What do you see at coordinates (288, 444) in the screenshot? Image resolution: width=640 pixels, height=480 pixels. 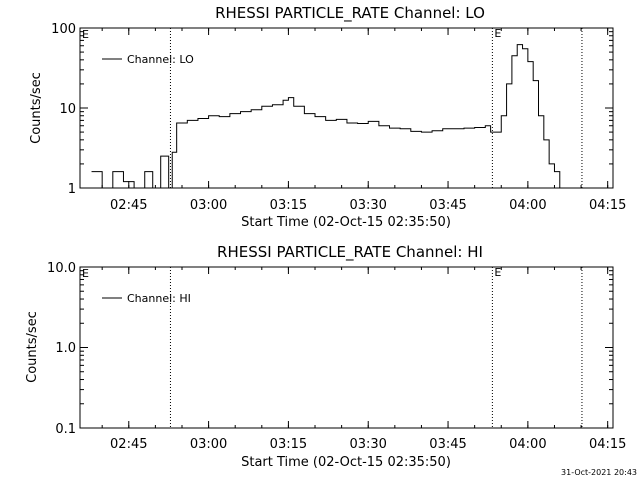 I see `panel-hi-xtick-label: 03:15` at bounding box center [288, 444].